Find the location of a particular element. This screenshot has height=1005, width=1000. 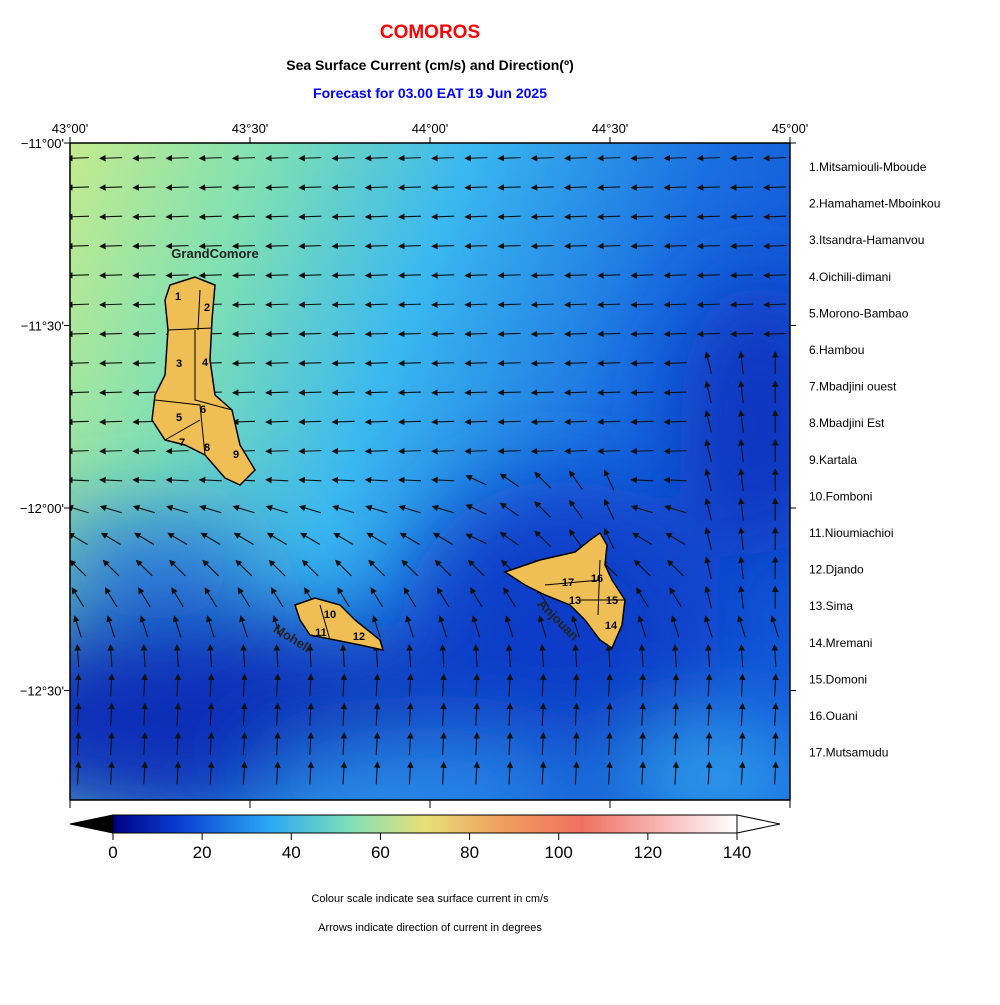

region-number: 1 is located at coordinates (178, 297).